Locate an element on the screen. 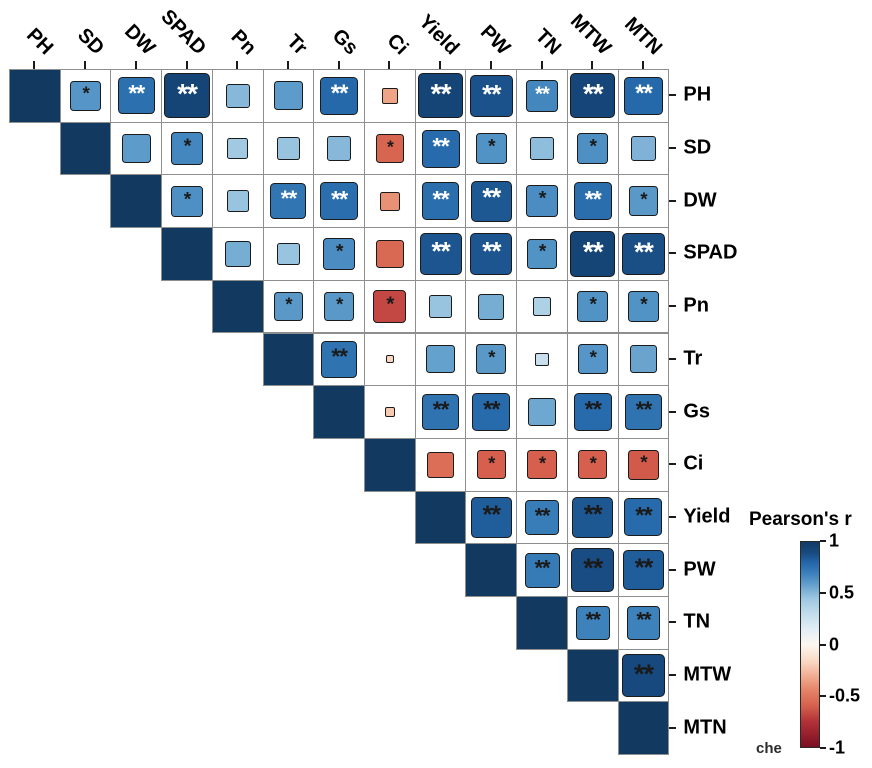  row-label-TN: TN is located at coordinates (697, 621).